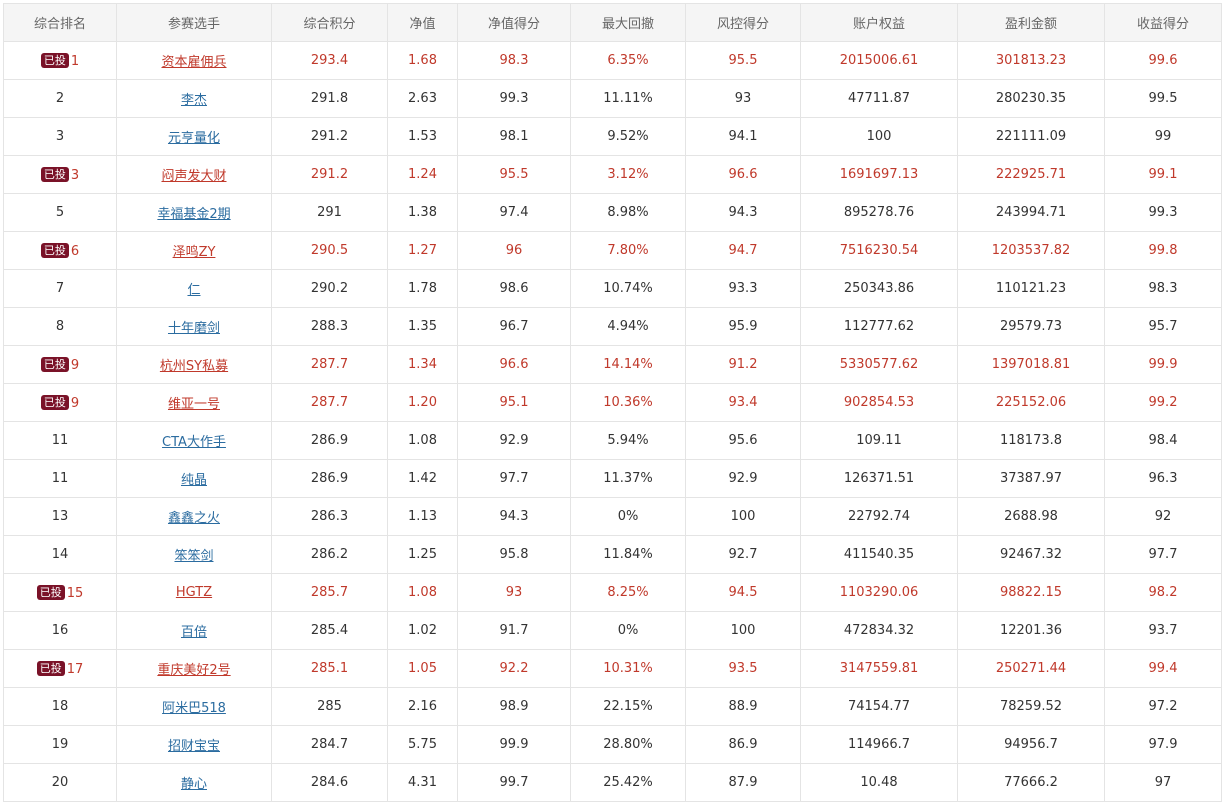  I want to click on equity-cell: 74154.77, so click(879, 706).